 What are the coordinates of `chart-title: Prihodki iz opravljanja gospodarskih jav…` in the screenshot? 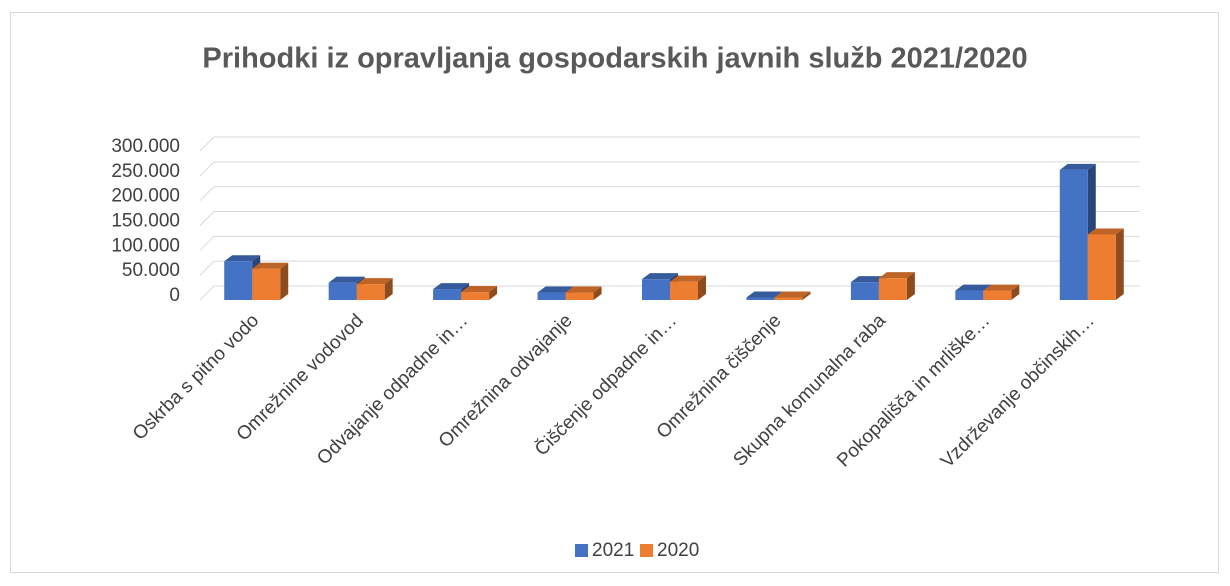 It's located at (614, 59).